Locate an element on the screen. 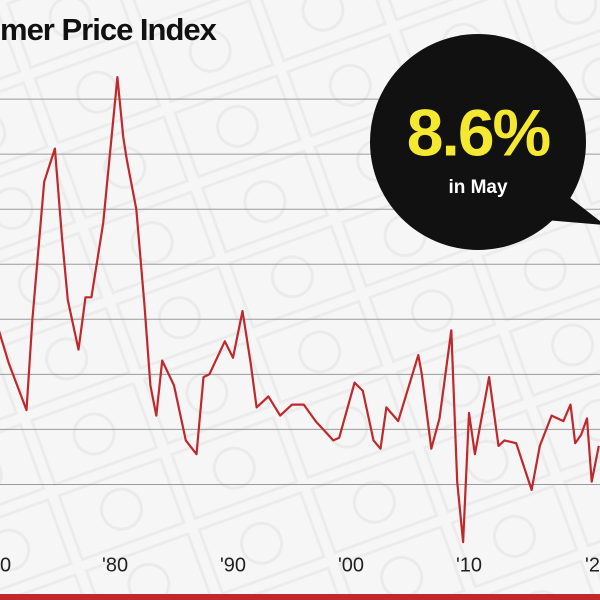 The image size is (600, 600). x-tick-label: '00 is located at coordinates (351, 565).